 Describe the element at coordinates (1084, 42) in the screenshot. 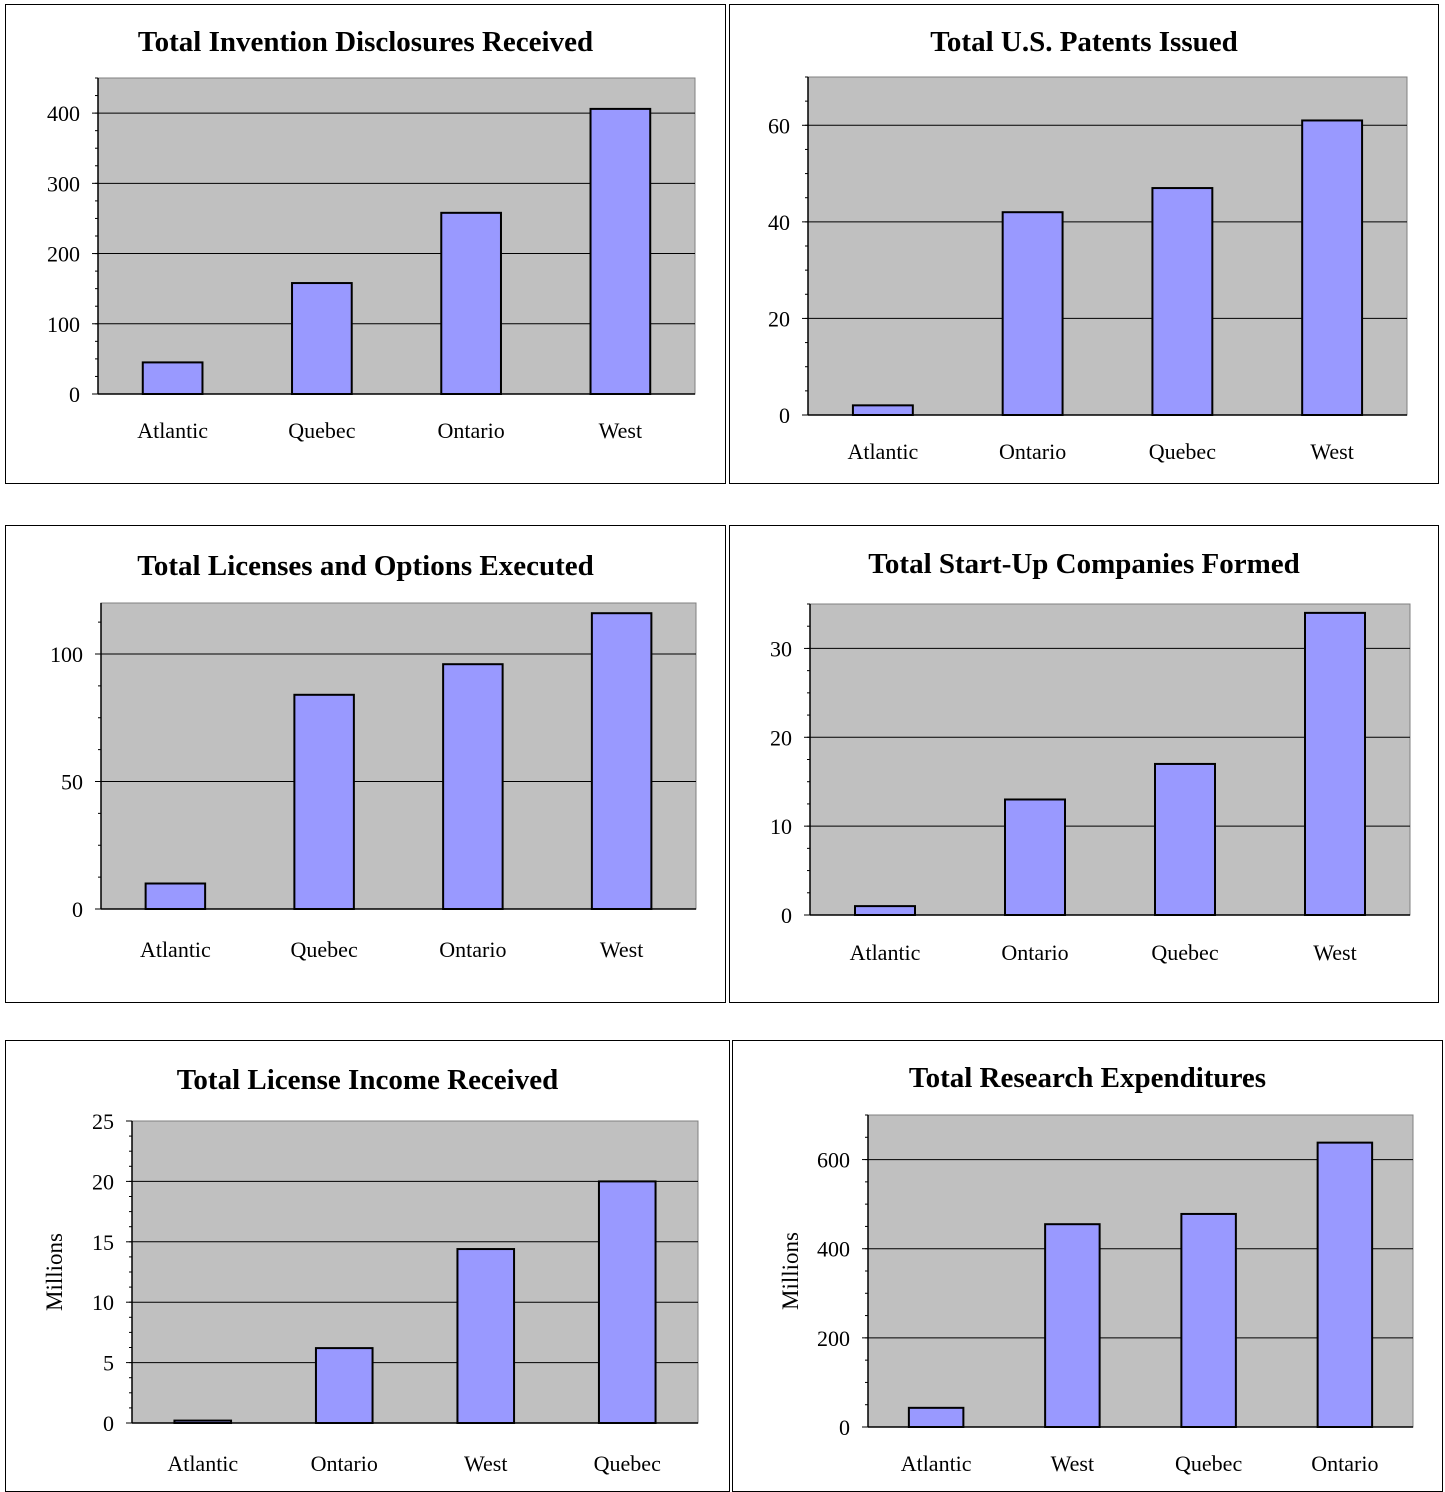

I see `chart-title: Total U.S. Patents Issued` at that location.